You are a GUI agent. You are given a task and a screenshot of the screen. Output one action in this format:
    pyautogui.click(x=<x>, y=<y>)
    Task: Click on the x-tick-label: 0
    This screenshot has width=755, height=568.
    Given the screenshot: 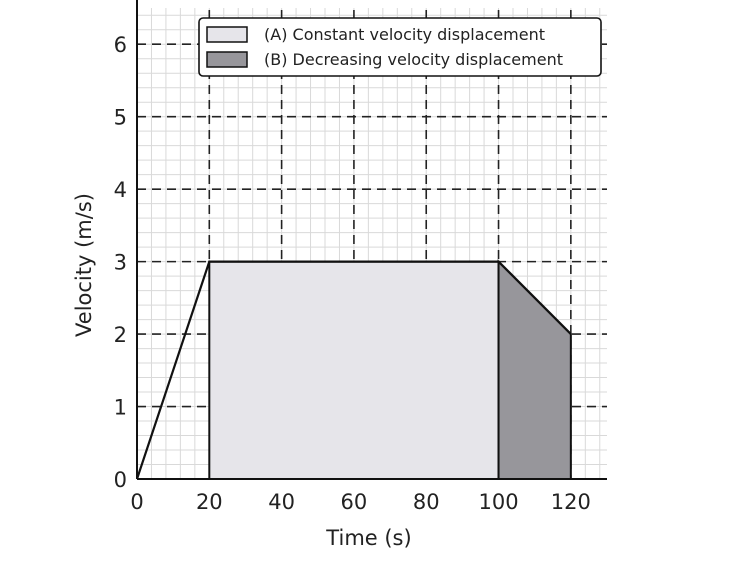 What is the action you would take?
    pyautogui.click(x=136, y=502)
    